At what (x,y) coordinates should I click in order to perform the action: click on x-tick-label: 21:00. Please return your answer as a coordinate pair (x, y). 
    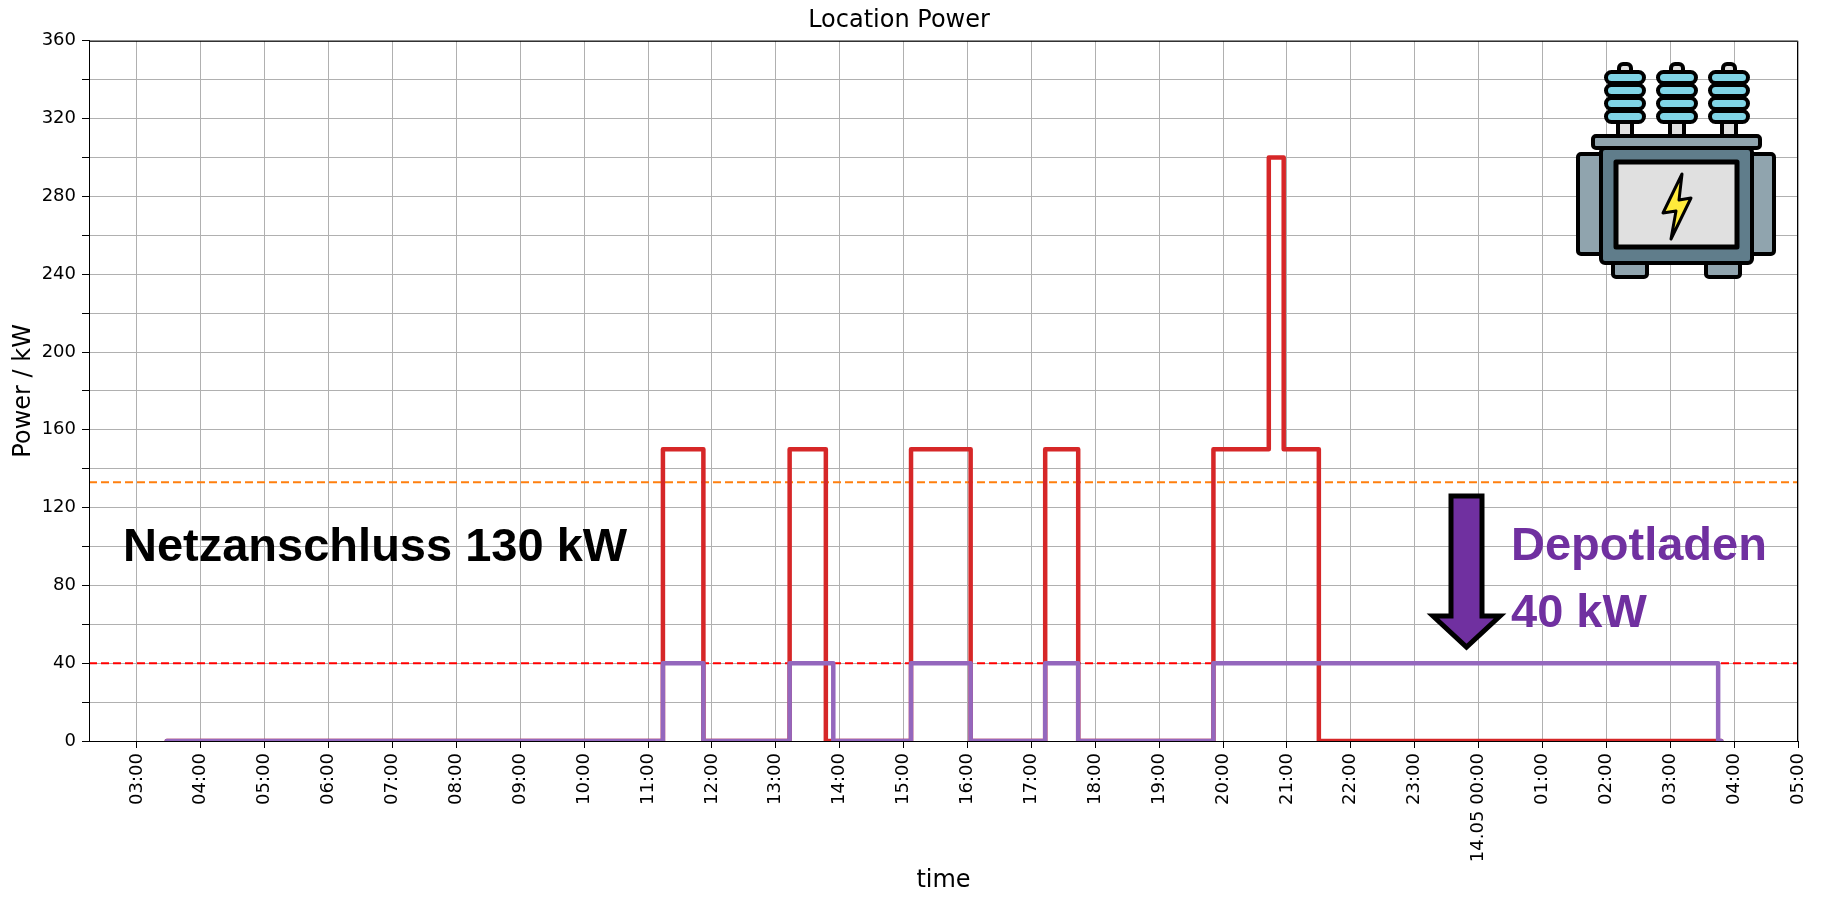
    Looking at the image, I should click on (1285, 779).